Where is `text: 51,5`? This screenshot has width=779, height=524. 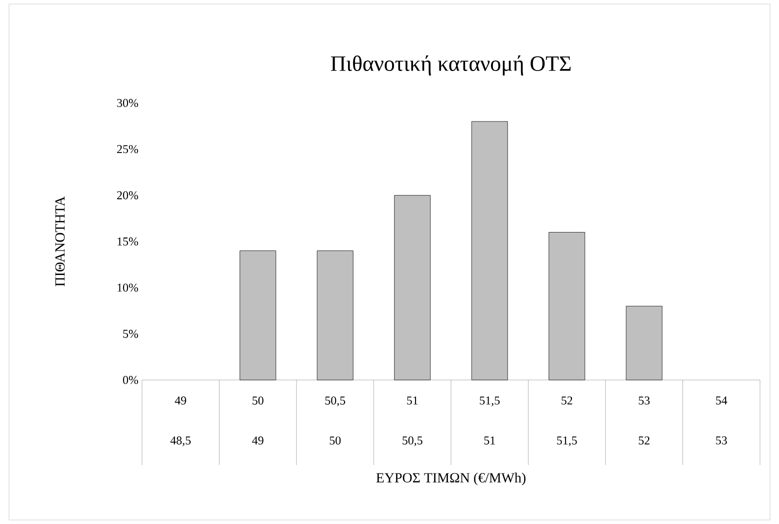
text: 51,5 is located at coordinates (567, 441).